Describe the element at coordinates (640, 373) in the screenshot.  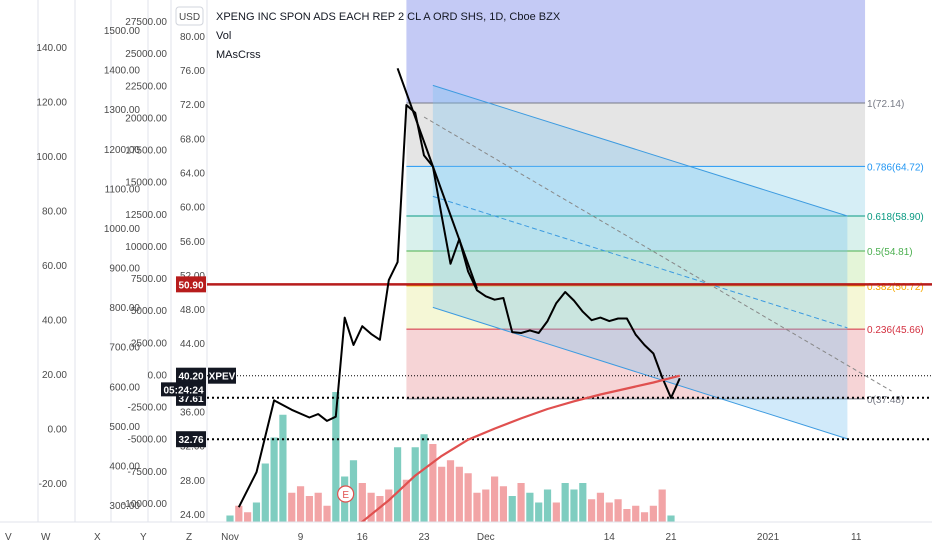
I see `channel-lower-line` at that location.